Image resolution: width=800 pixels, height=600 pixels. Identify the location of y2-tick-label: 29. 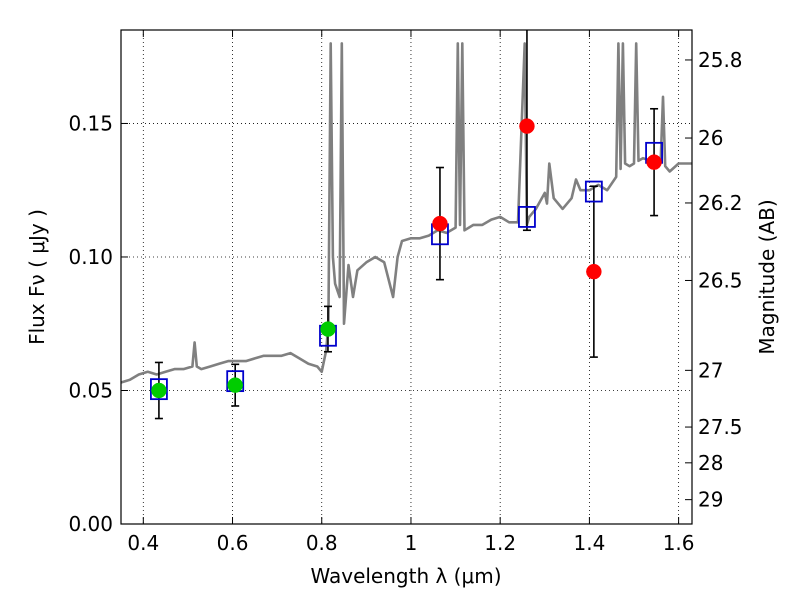
(710, 500).